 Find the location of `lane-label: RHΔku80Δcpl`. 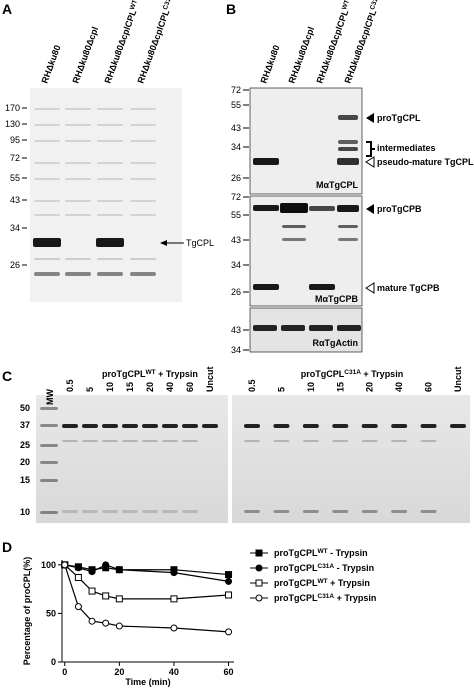

lane-label: RHΔku80Δcpl is located at coordinates (301, 54).